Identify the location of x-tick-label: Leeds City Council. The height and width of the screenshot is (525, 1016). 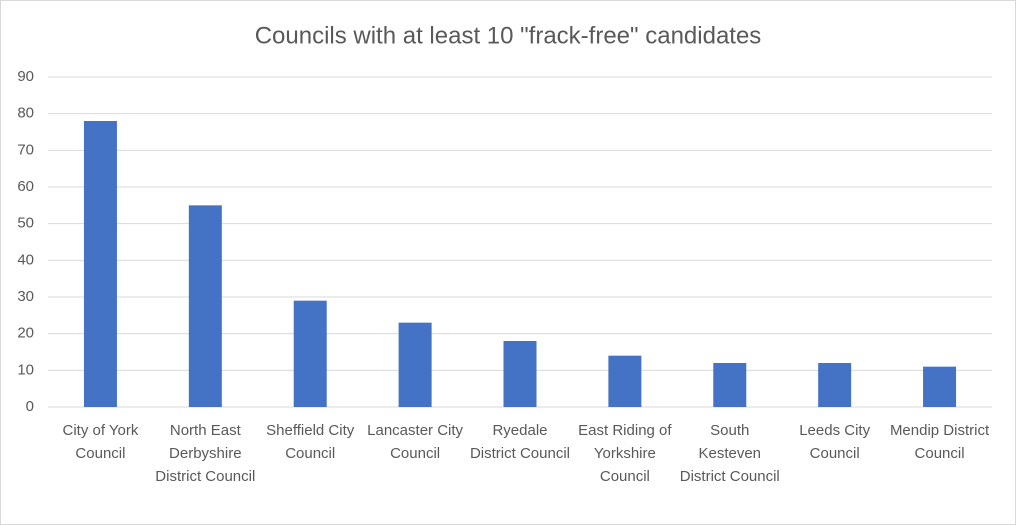
(835, 442).